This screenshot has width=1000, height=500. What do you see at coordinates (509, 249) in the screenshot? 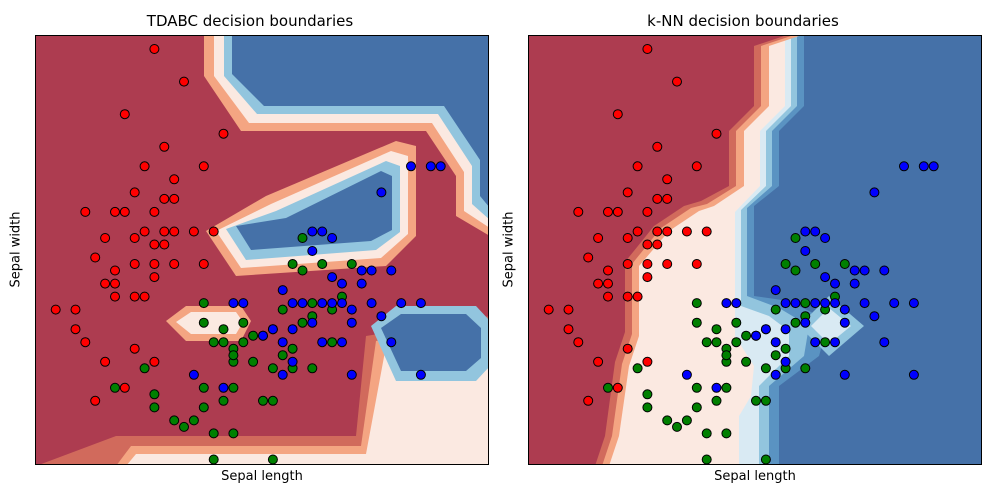
I see `y-axis-label: Sepal width` at bounding box center [509, 249].